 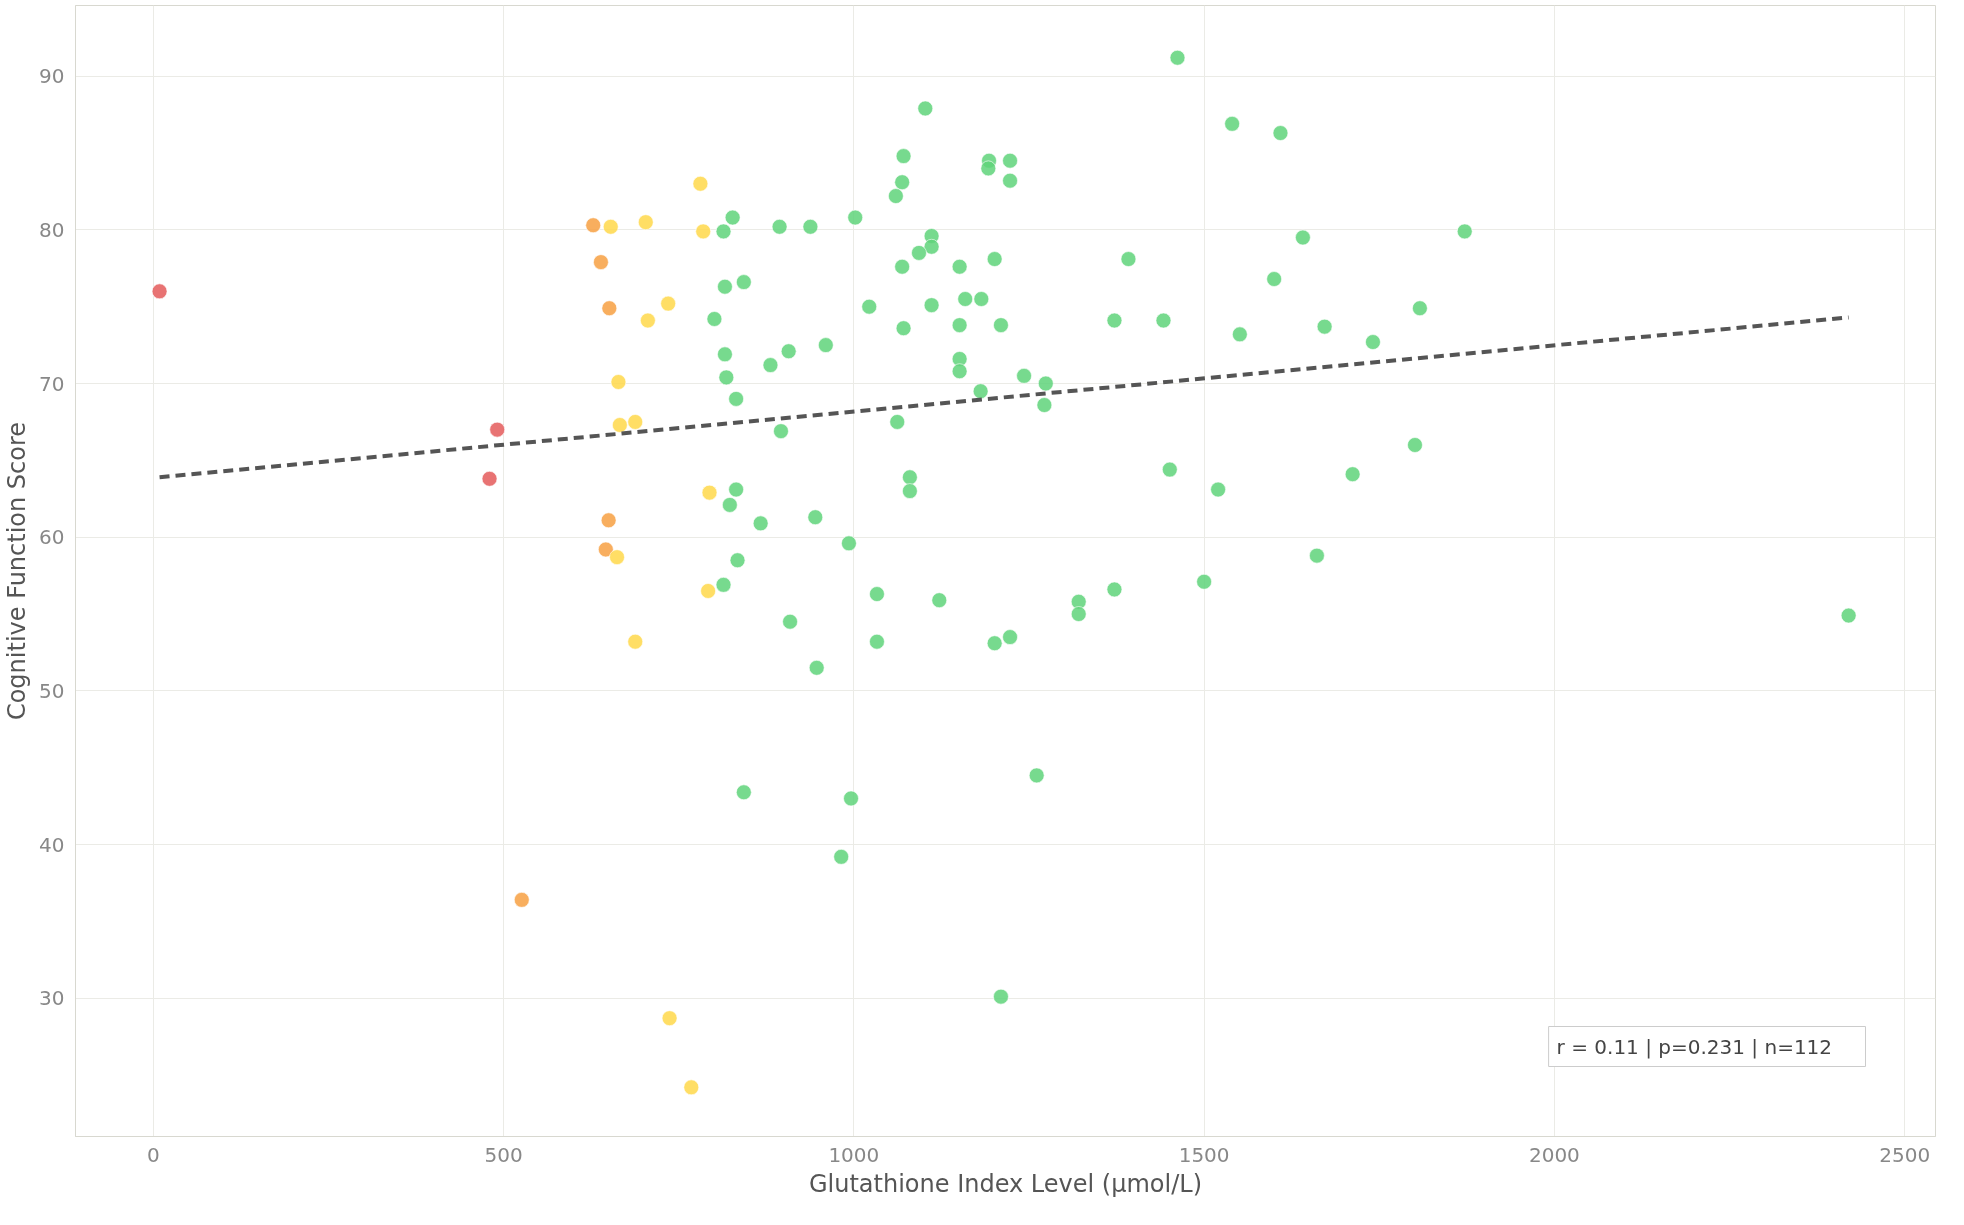 What do you see at coordinates (1554, 1154) in the screenshot?
I see `x-tick-label: 2000` at bounding box center [1554, 1154].